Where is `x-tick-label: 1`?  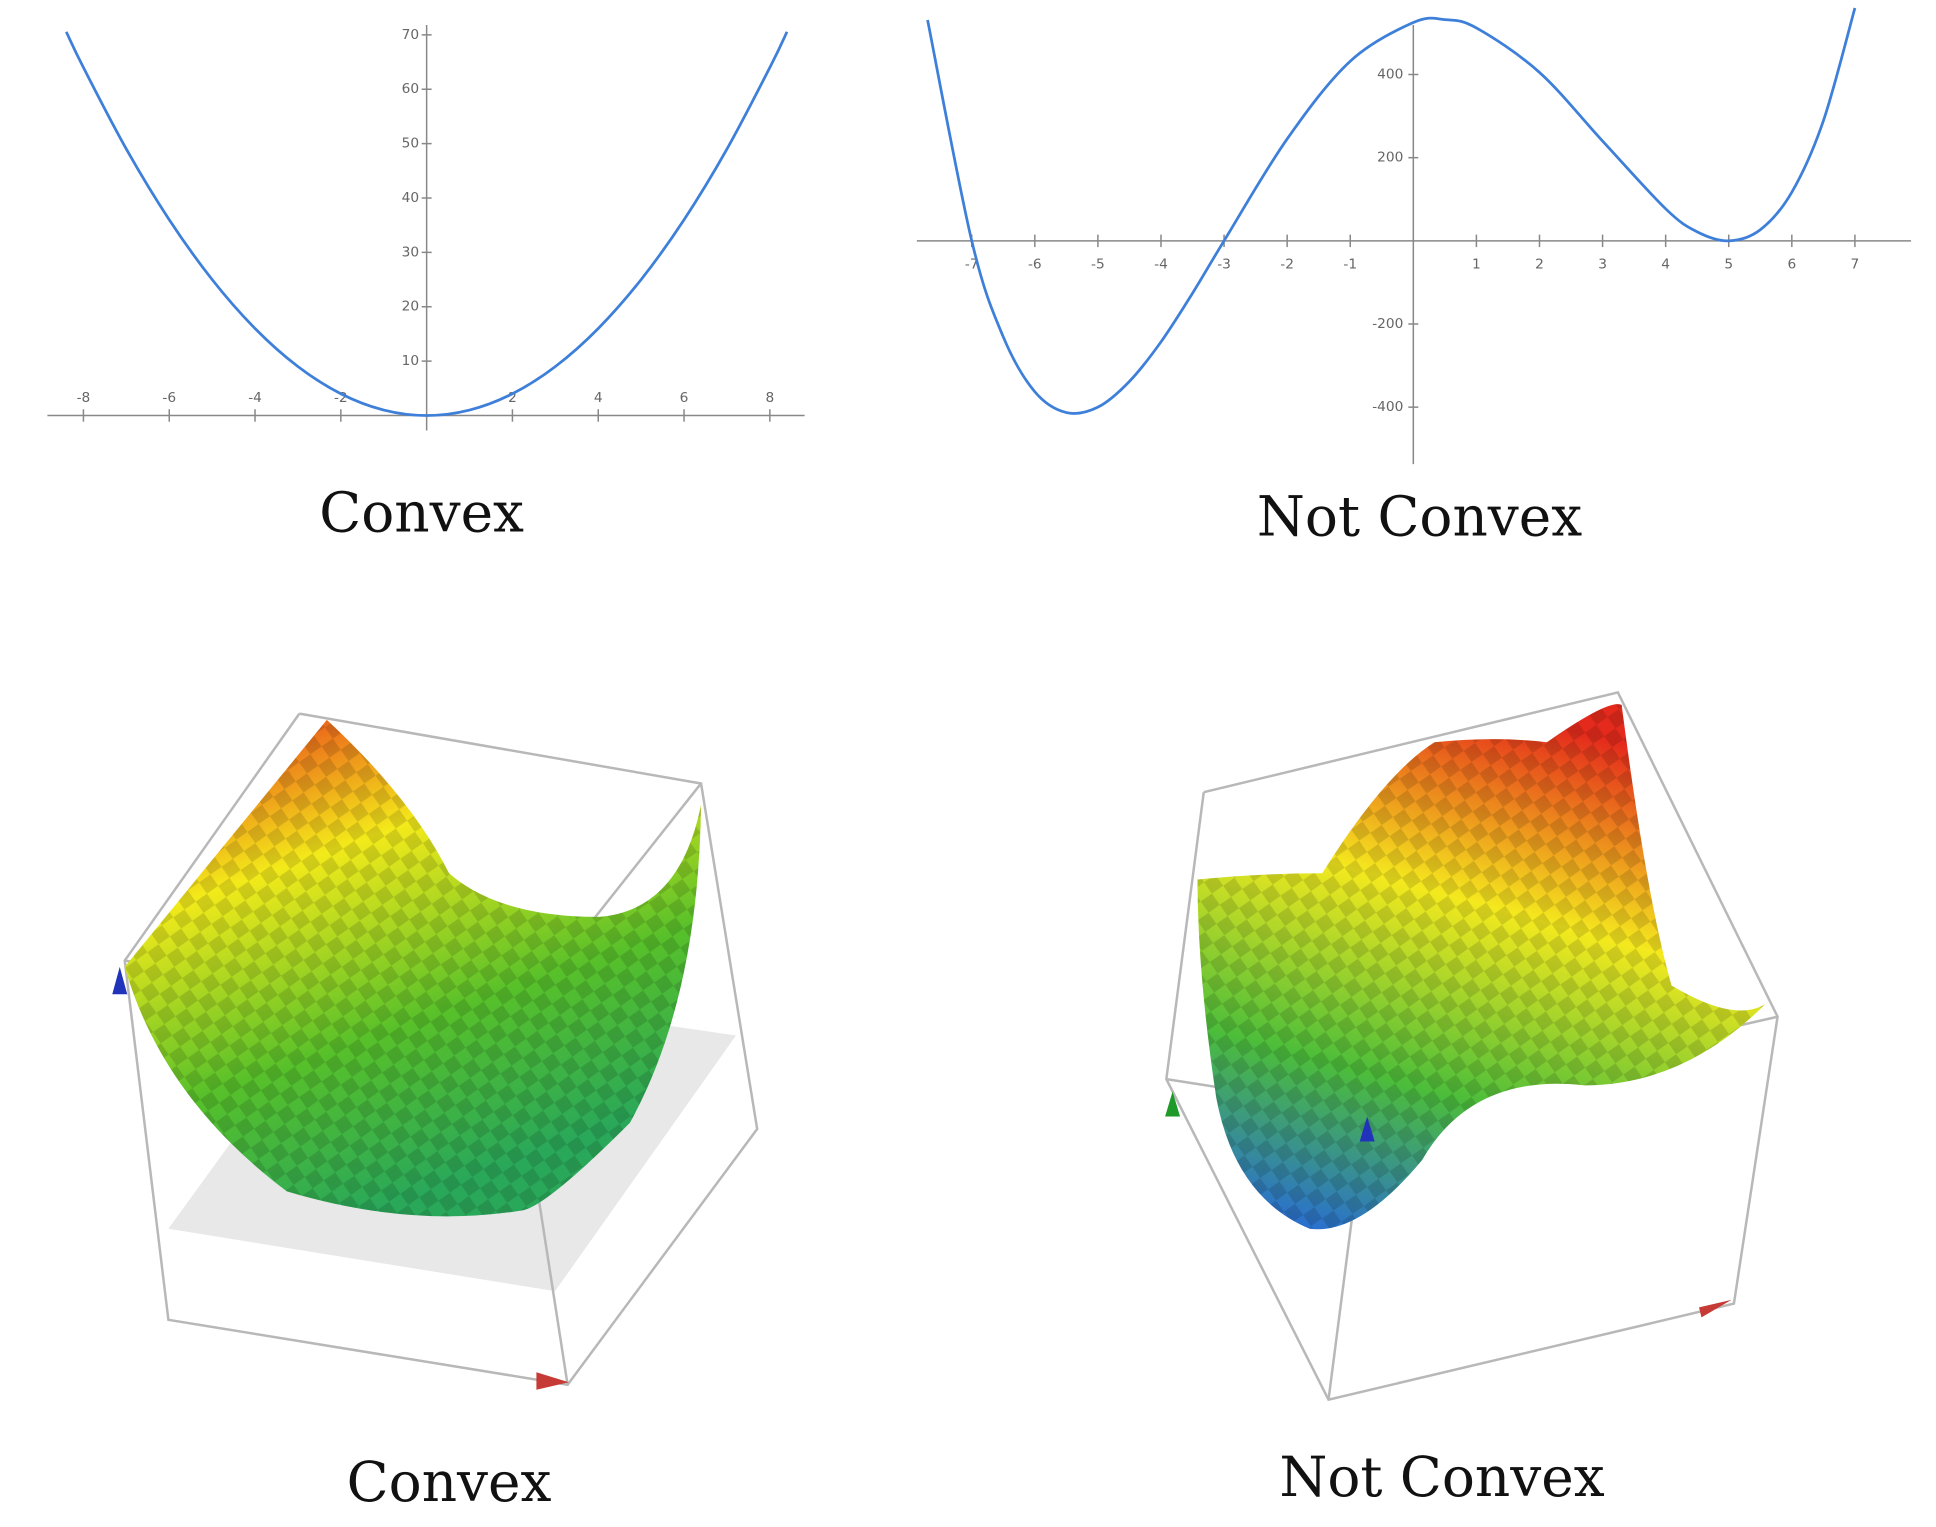 x-tick-label: 1 is located at coordinates (1476, 265).